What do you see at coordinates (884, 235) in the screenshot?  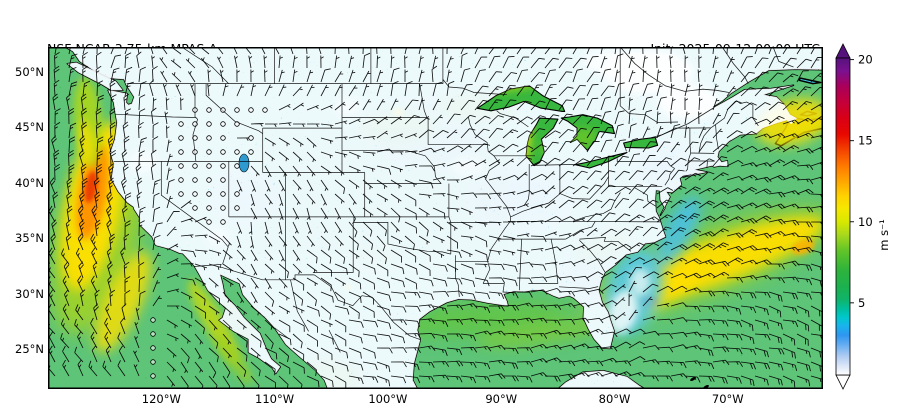 I see `colorbar-unit-label: m s⁻¹` at bounding box center [884, 235].